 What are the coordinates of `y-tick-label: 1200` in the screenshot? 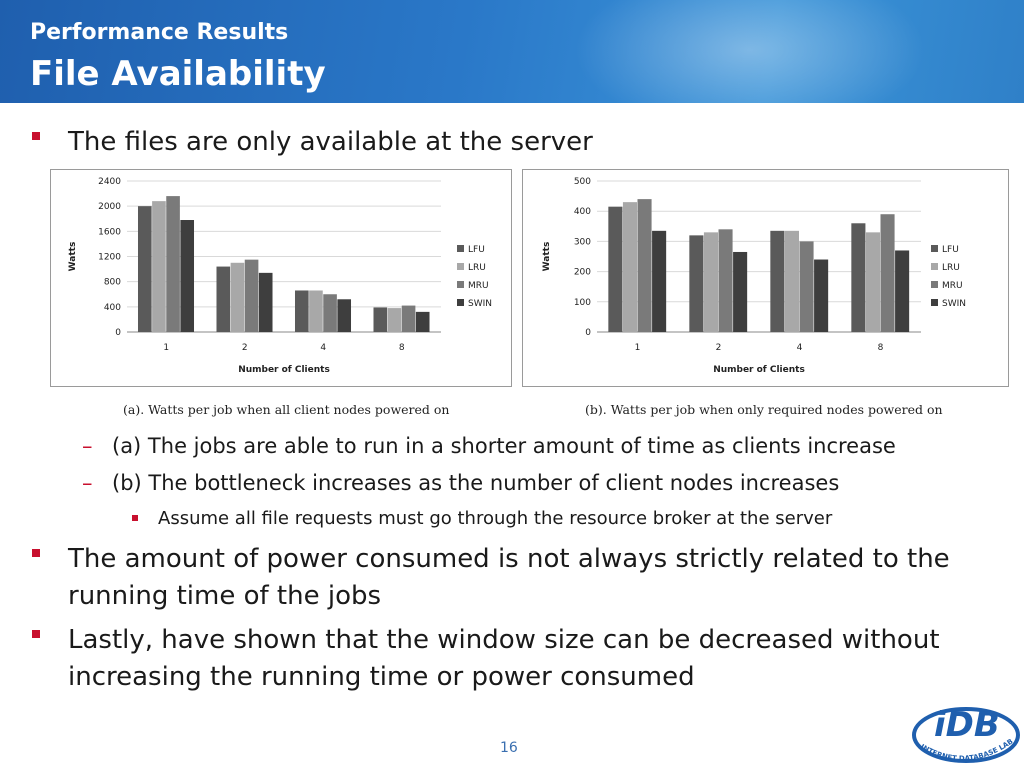 It's located at (109, 258).